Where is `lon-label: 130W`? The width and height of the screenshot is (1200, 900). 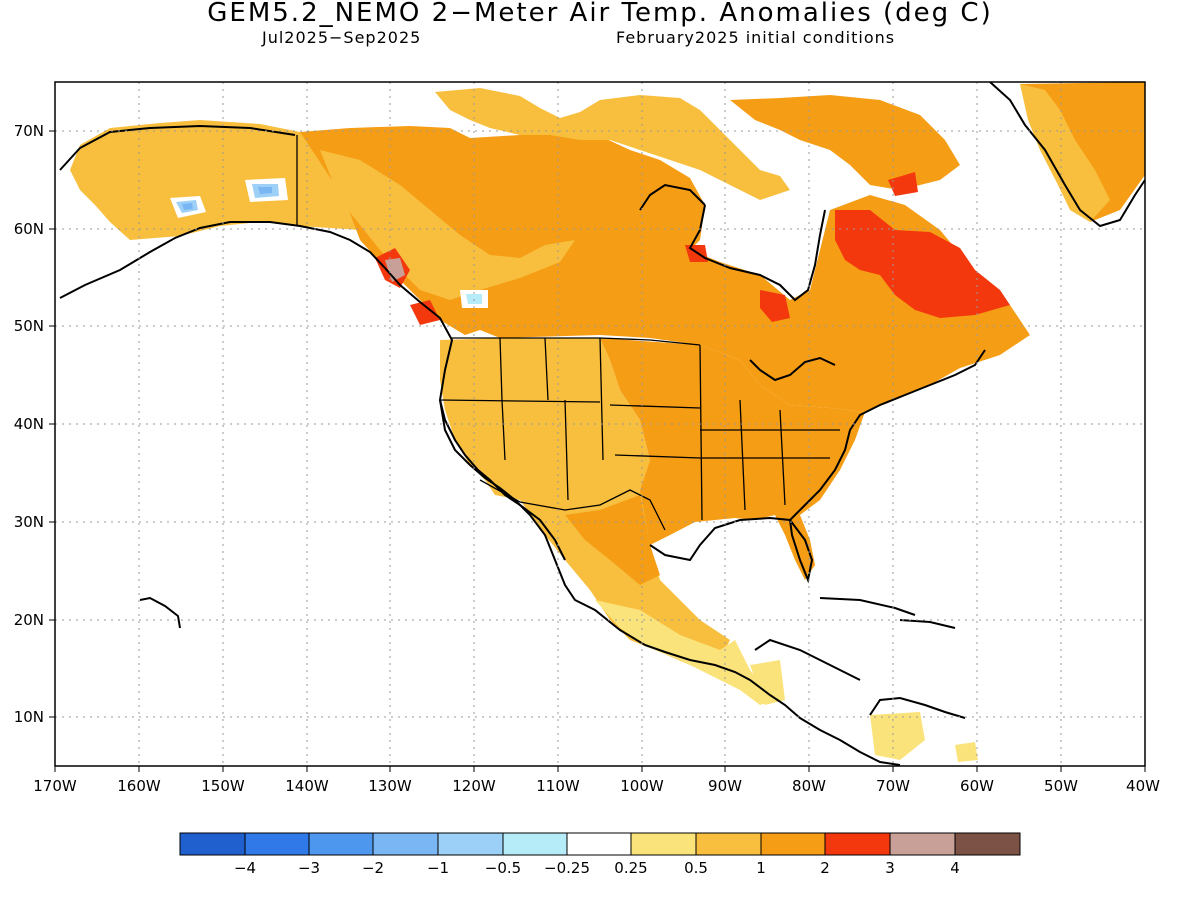 lon-label: 130W is located at coordinates (390, 786).